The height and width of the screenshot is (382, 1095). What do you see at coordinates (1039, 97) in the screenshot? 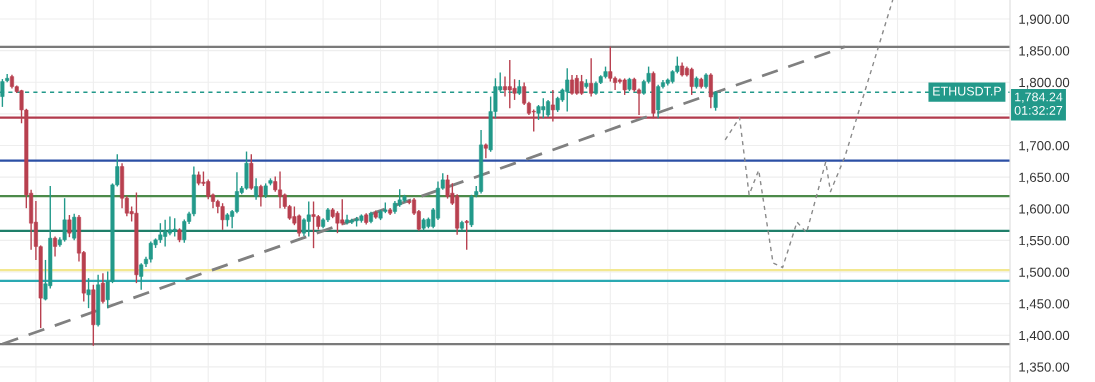
I see `ref-line-label: 1,784.24` at bounding box center [1039, 97].